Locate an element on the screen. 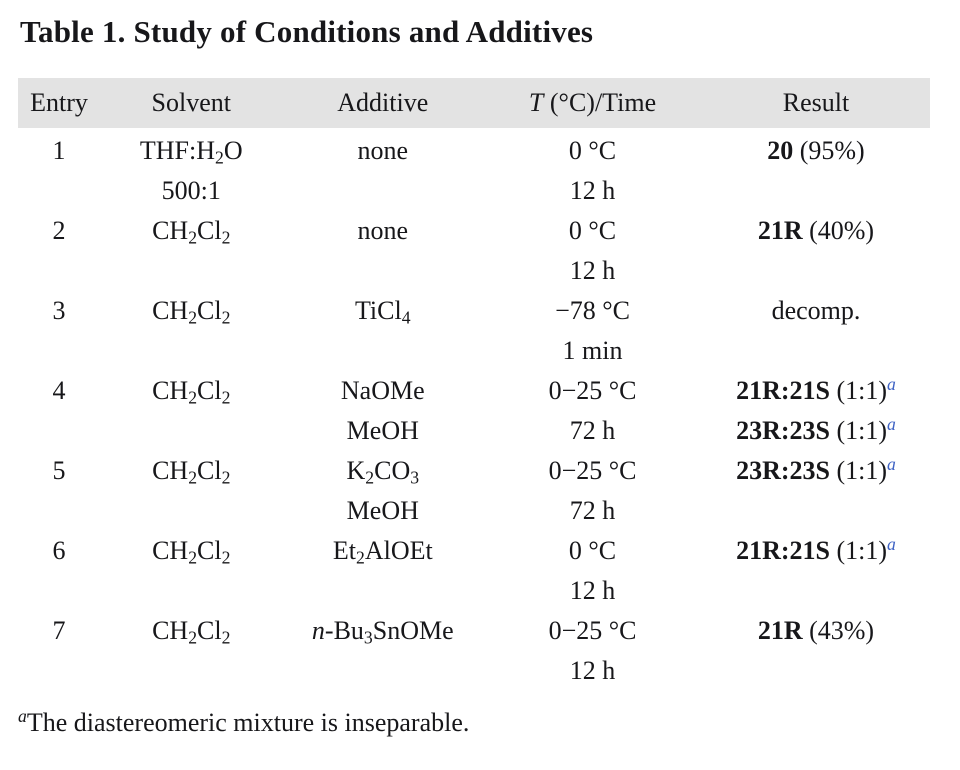 The width and height of the screenshot is (960, 770). result-cell: 21R:21S (1:1)a is located at coordinates (816, 571).